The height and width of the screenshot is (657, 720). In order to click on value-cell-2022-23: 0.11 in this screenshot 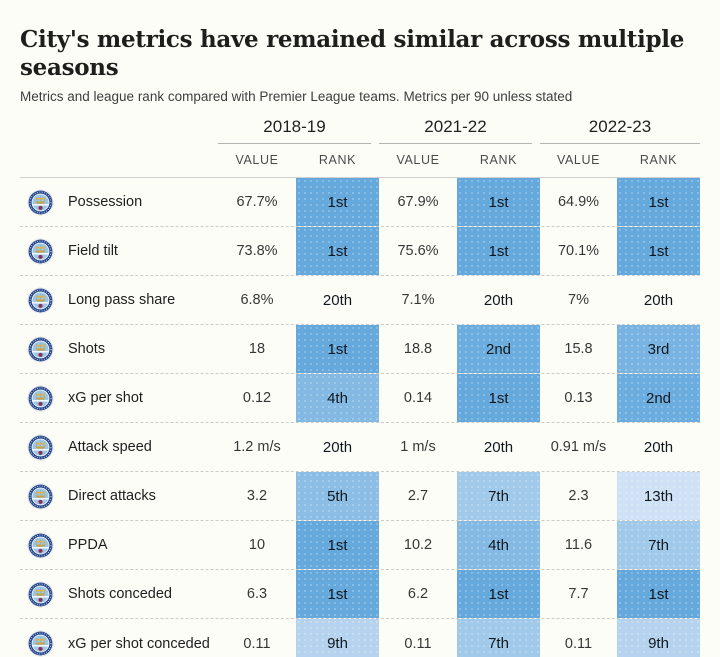, I will do `click(578, 643)`.